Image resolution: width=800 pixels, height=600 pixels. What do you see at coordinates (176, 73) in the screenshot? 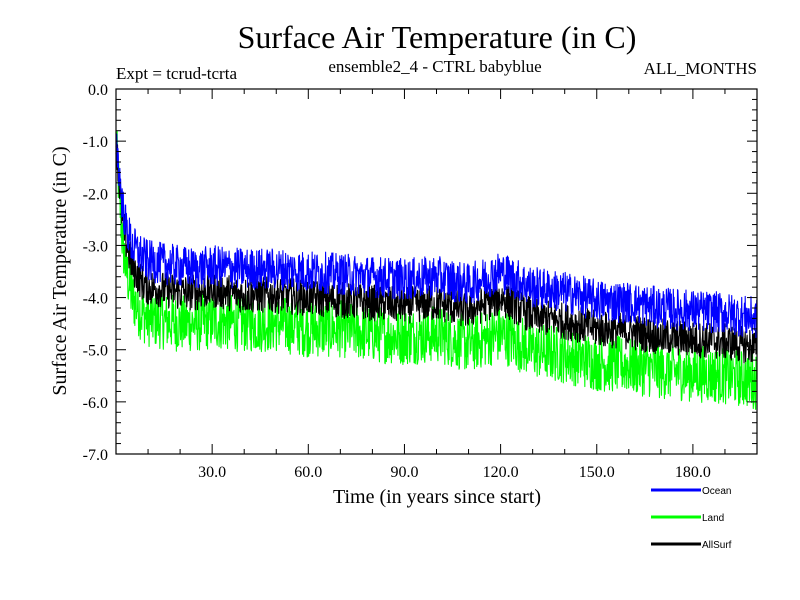
I see `chart-subtitle-left: Expt = tcrud-tcrta` at bounding box center [176, 73].